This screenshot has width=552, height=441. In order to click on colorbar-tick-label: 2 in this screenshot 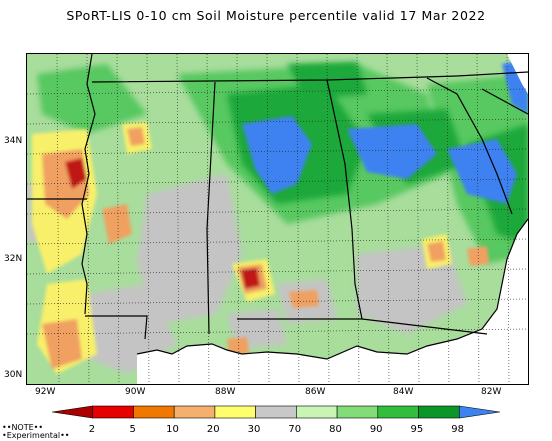, I will do `click(92, 429)`.